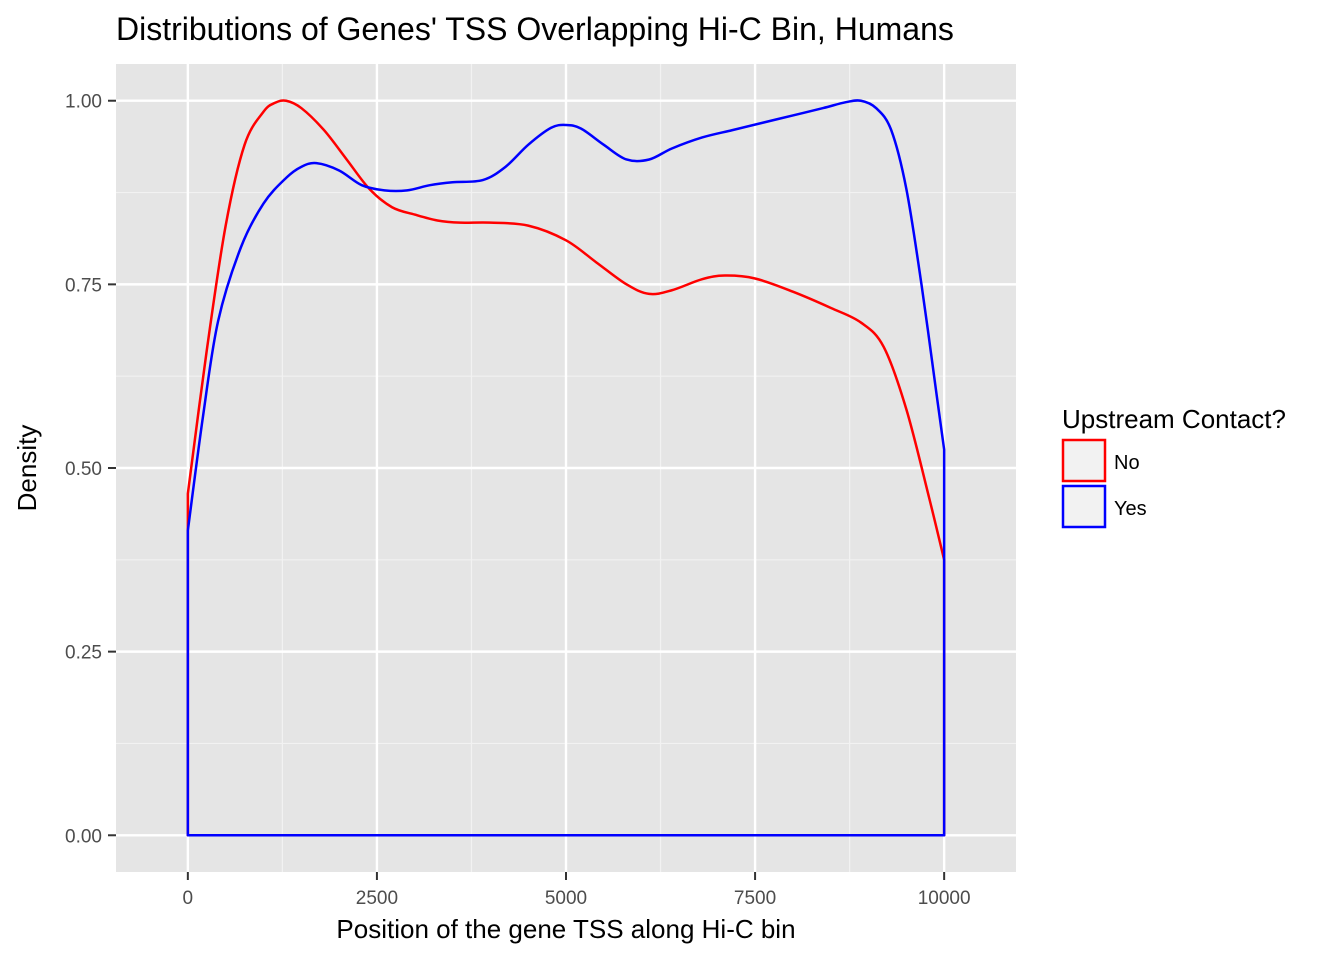 The height and width of the screenshot is (960, 1344). What do you see at coordinates (1130, 509) in the screenshot?
I see `legend-label-yes: Yes` at bounding box center [1130, 509].